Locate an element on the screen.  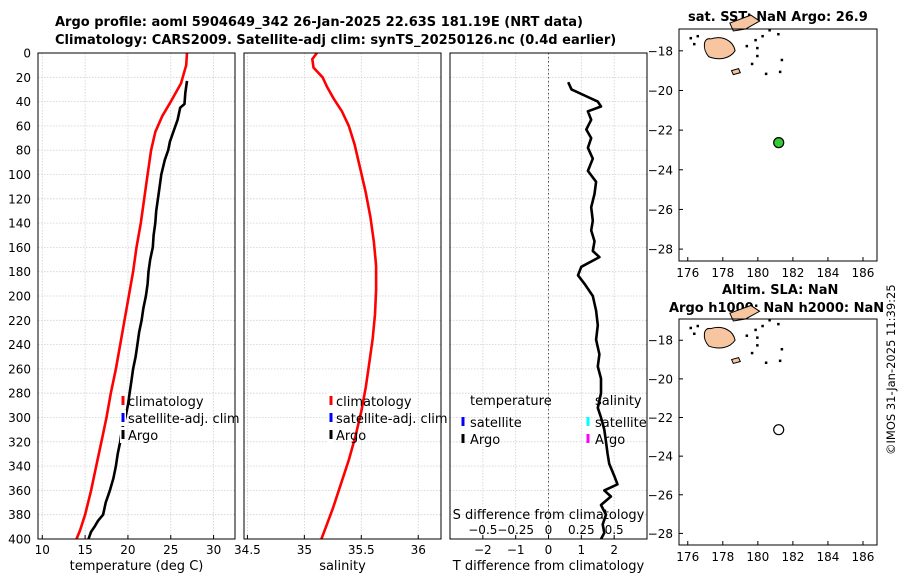
y-tick-label: 140 is located at coordinates (19, 224).